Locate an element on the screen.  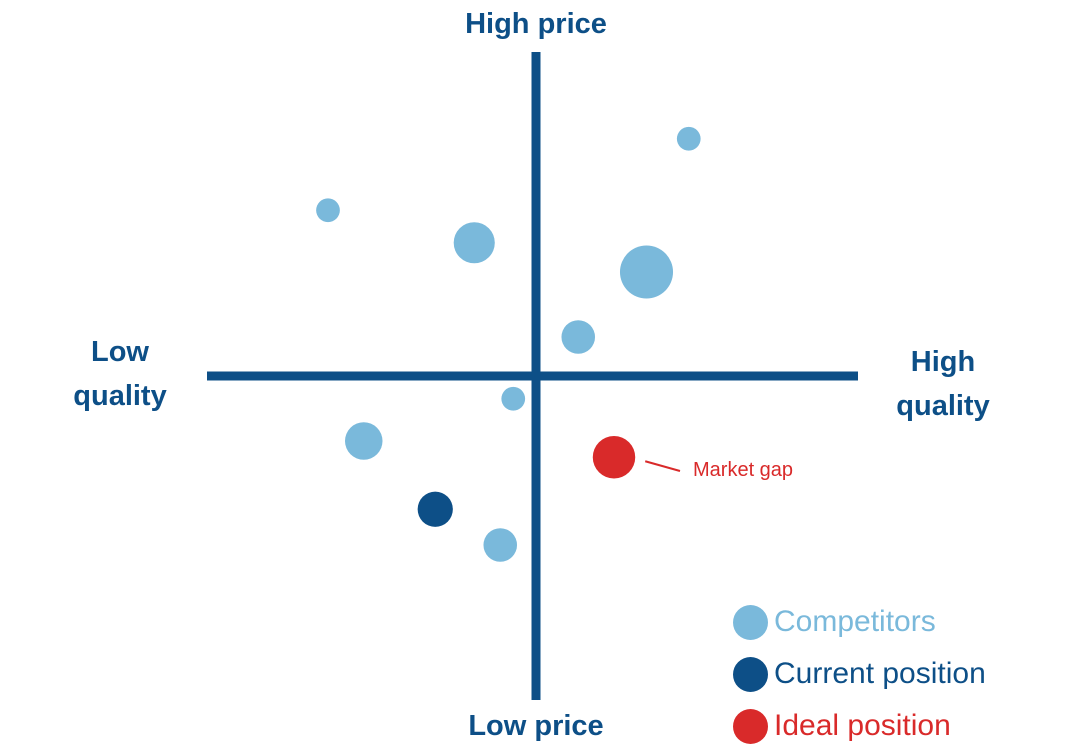
axis-label-right: High quality is located at coordinates (943, 384).